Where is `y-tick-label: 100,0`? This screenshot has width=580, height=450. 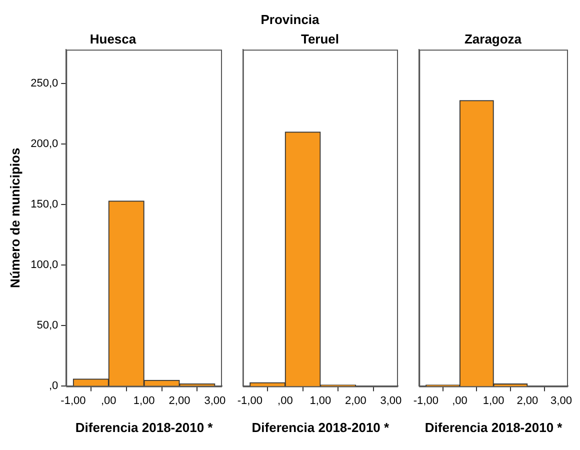
y-tick-label: 100,0 is located at coordinates (44, 265).